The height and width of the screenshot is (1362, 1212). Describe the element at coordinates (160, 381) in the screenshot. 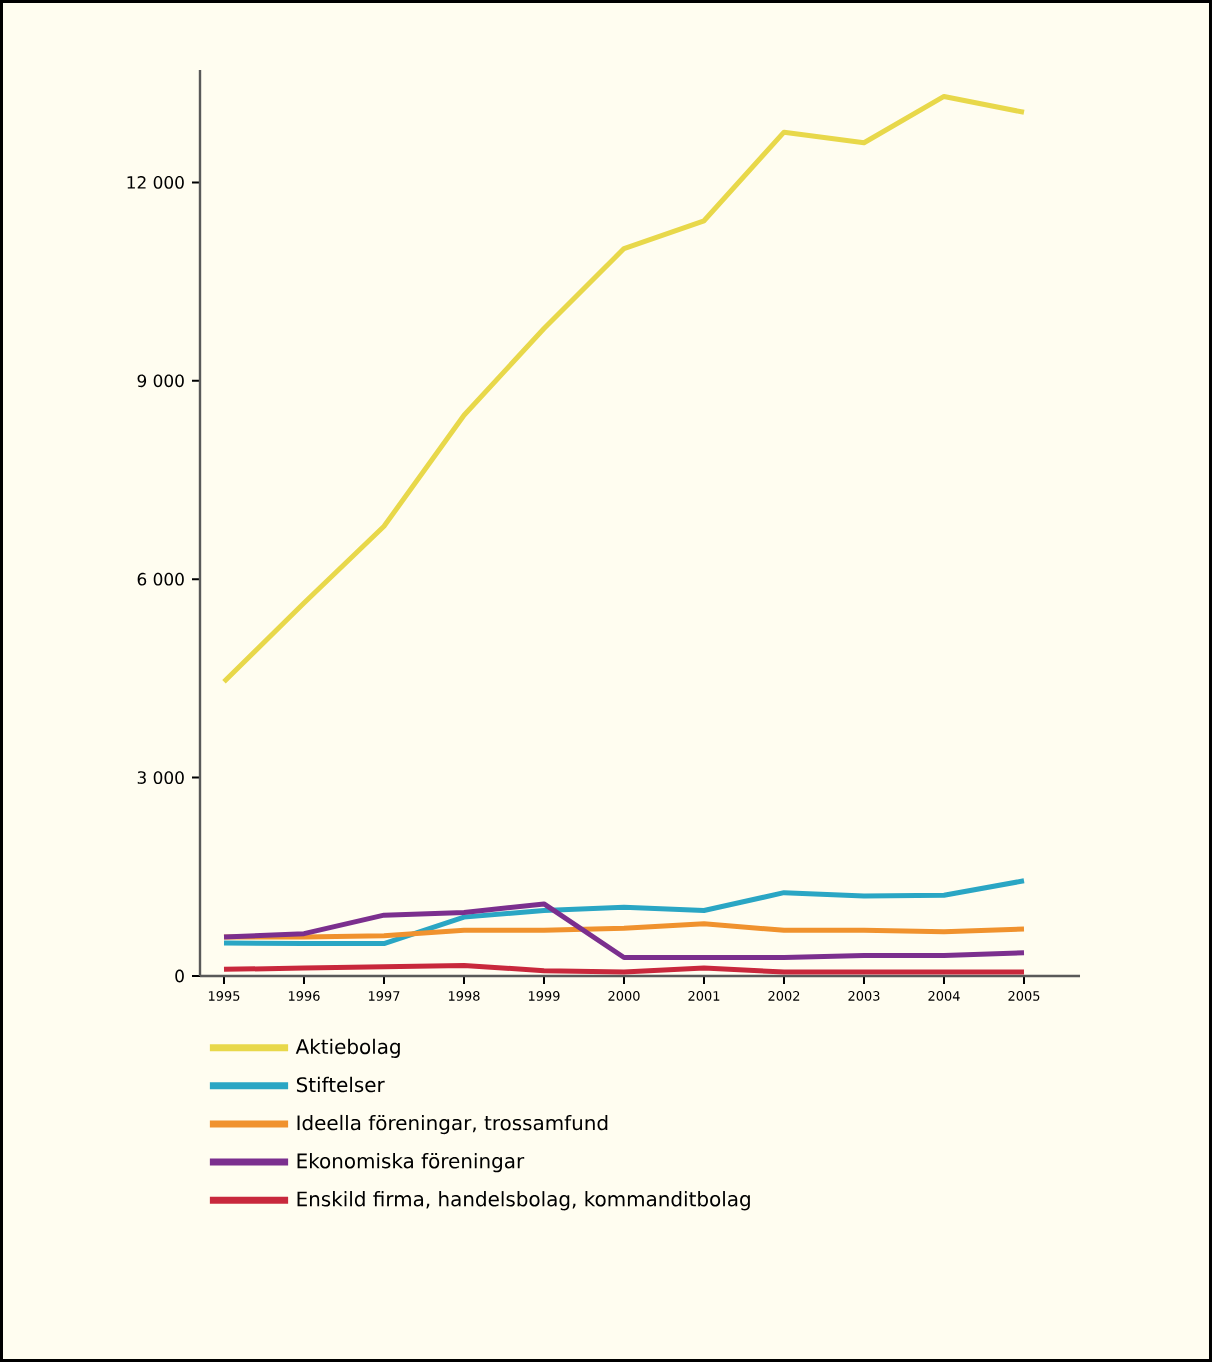

I see `y-tick-label: 9 000` at that location.